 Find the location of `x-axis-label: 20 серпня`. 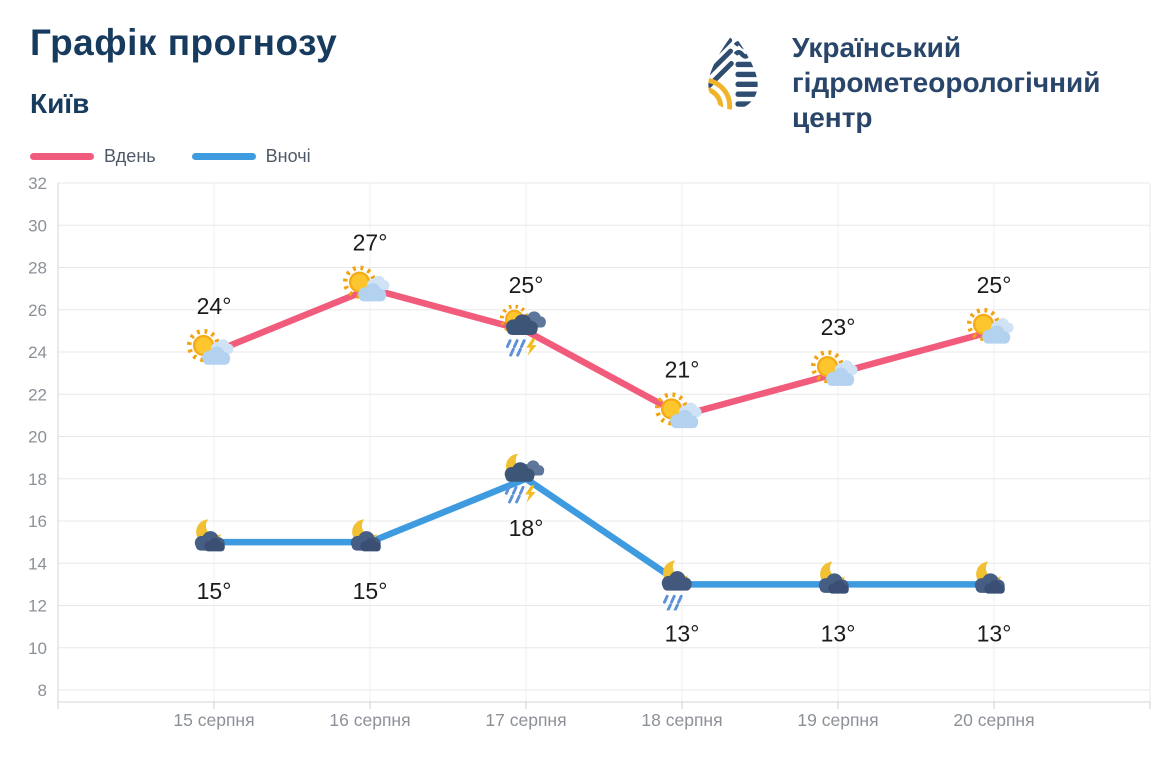

x-axis-label: 20 серпня is located at coordinates (993, 720).